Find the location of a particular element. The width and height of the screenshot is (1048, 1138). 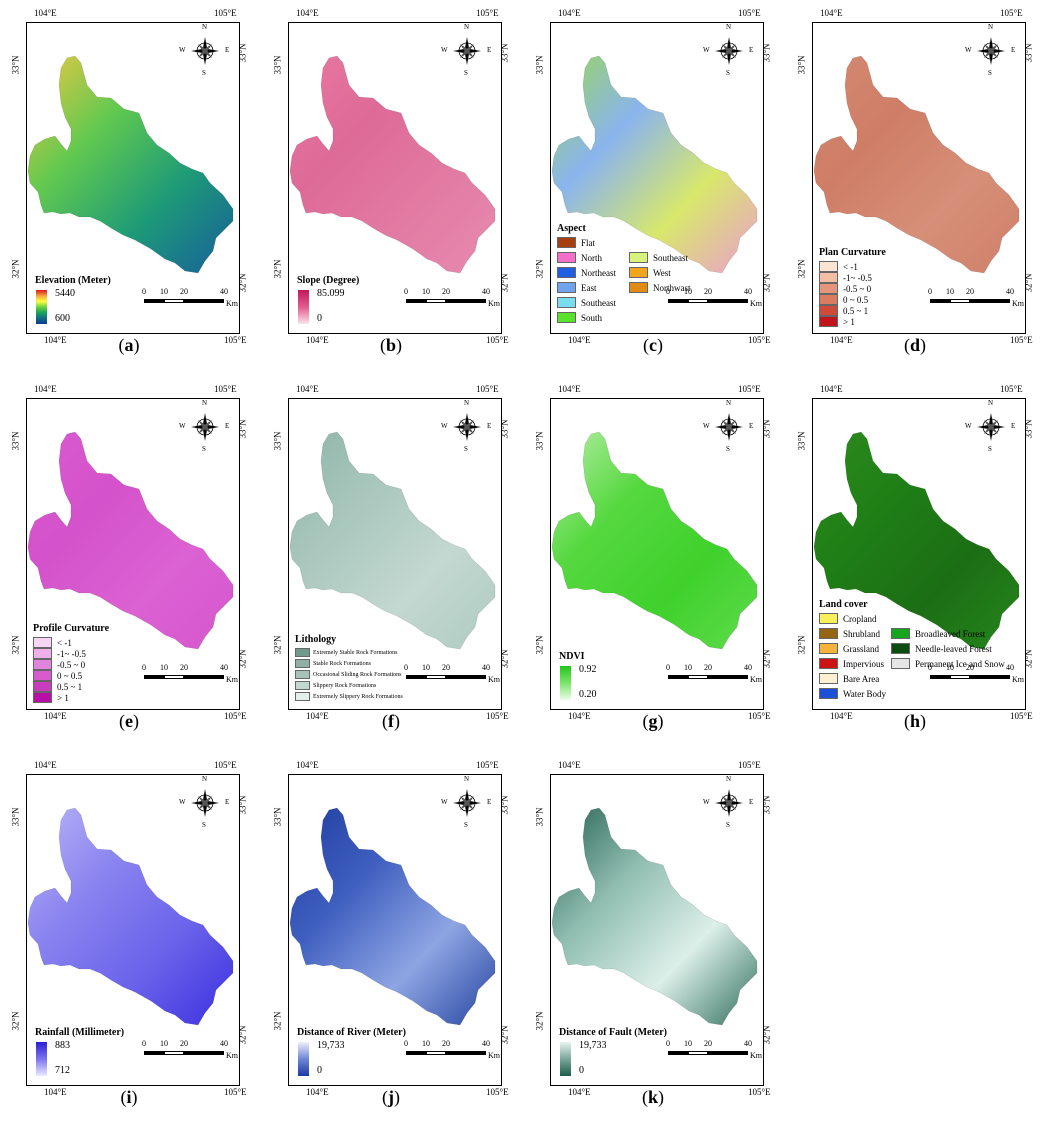

legend-item: Slippery Rock Formations is located at coordinates (335, 685).